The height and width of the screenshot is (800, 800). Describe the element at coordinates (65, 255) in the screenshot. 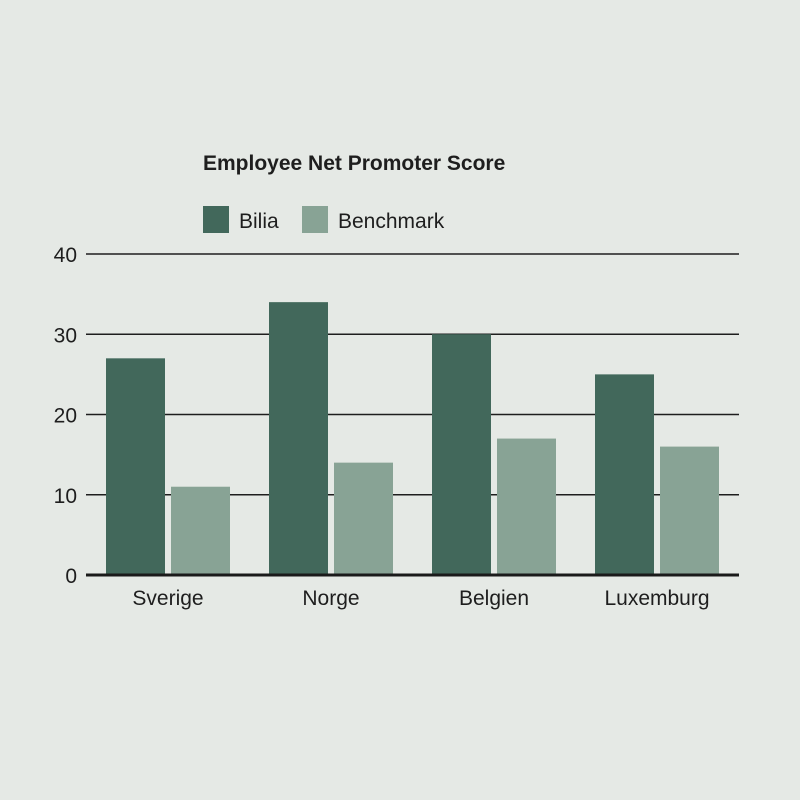

I see `y-tick-label: 40` at that location.